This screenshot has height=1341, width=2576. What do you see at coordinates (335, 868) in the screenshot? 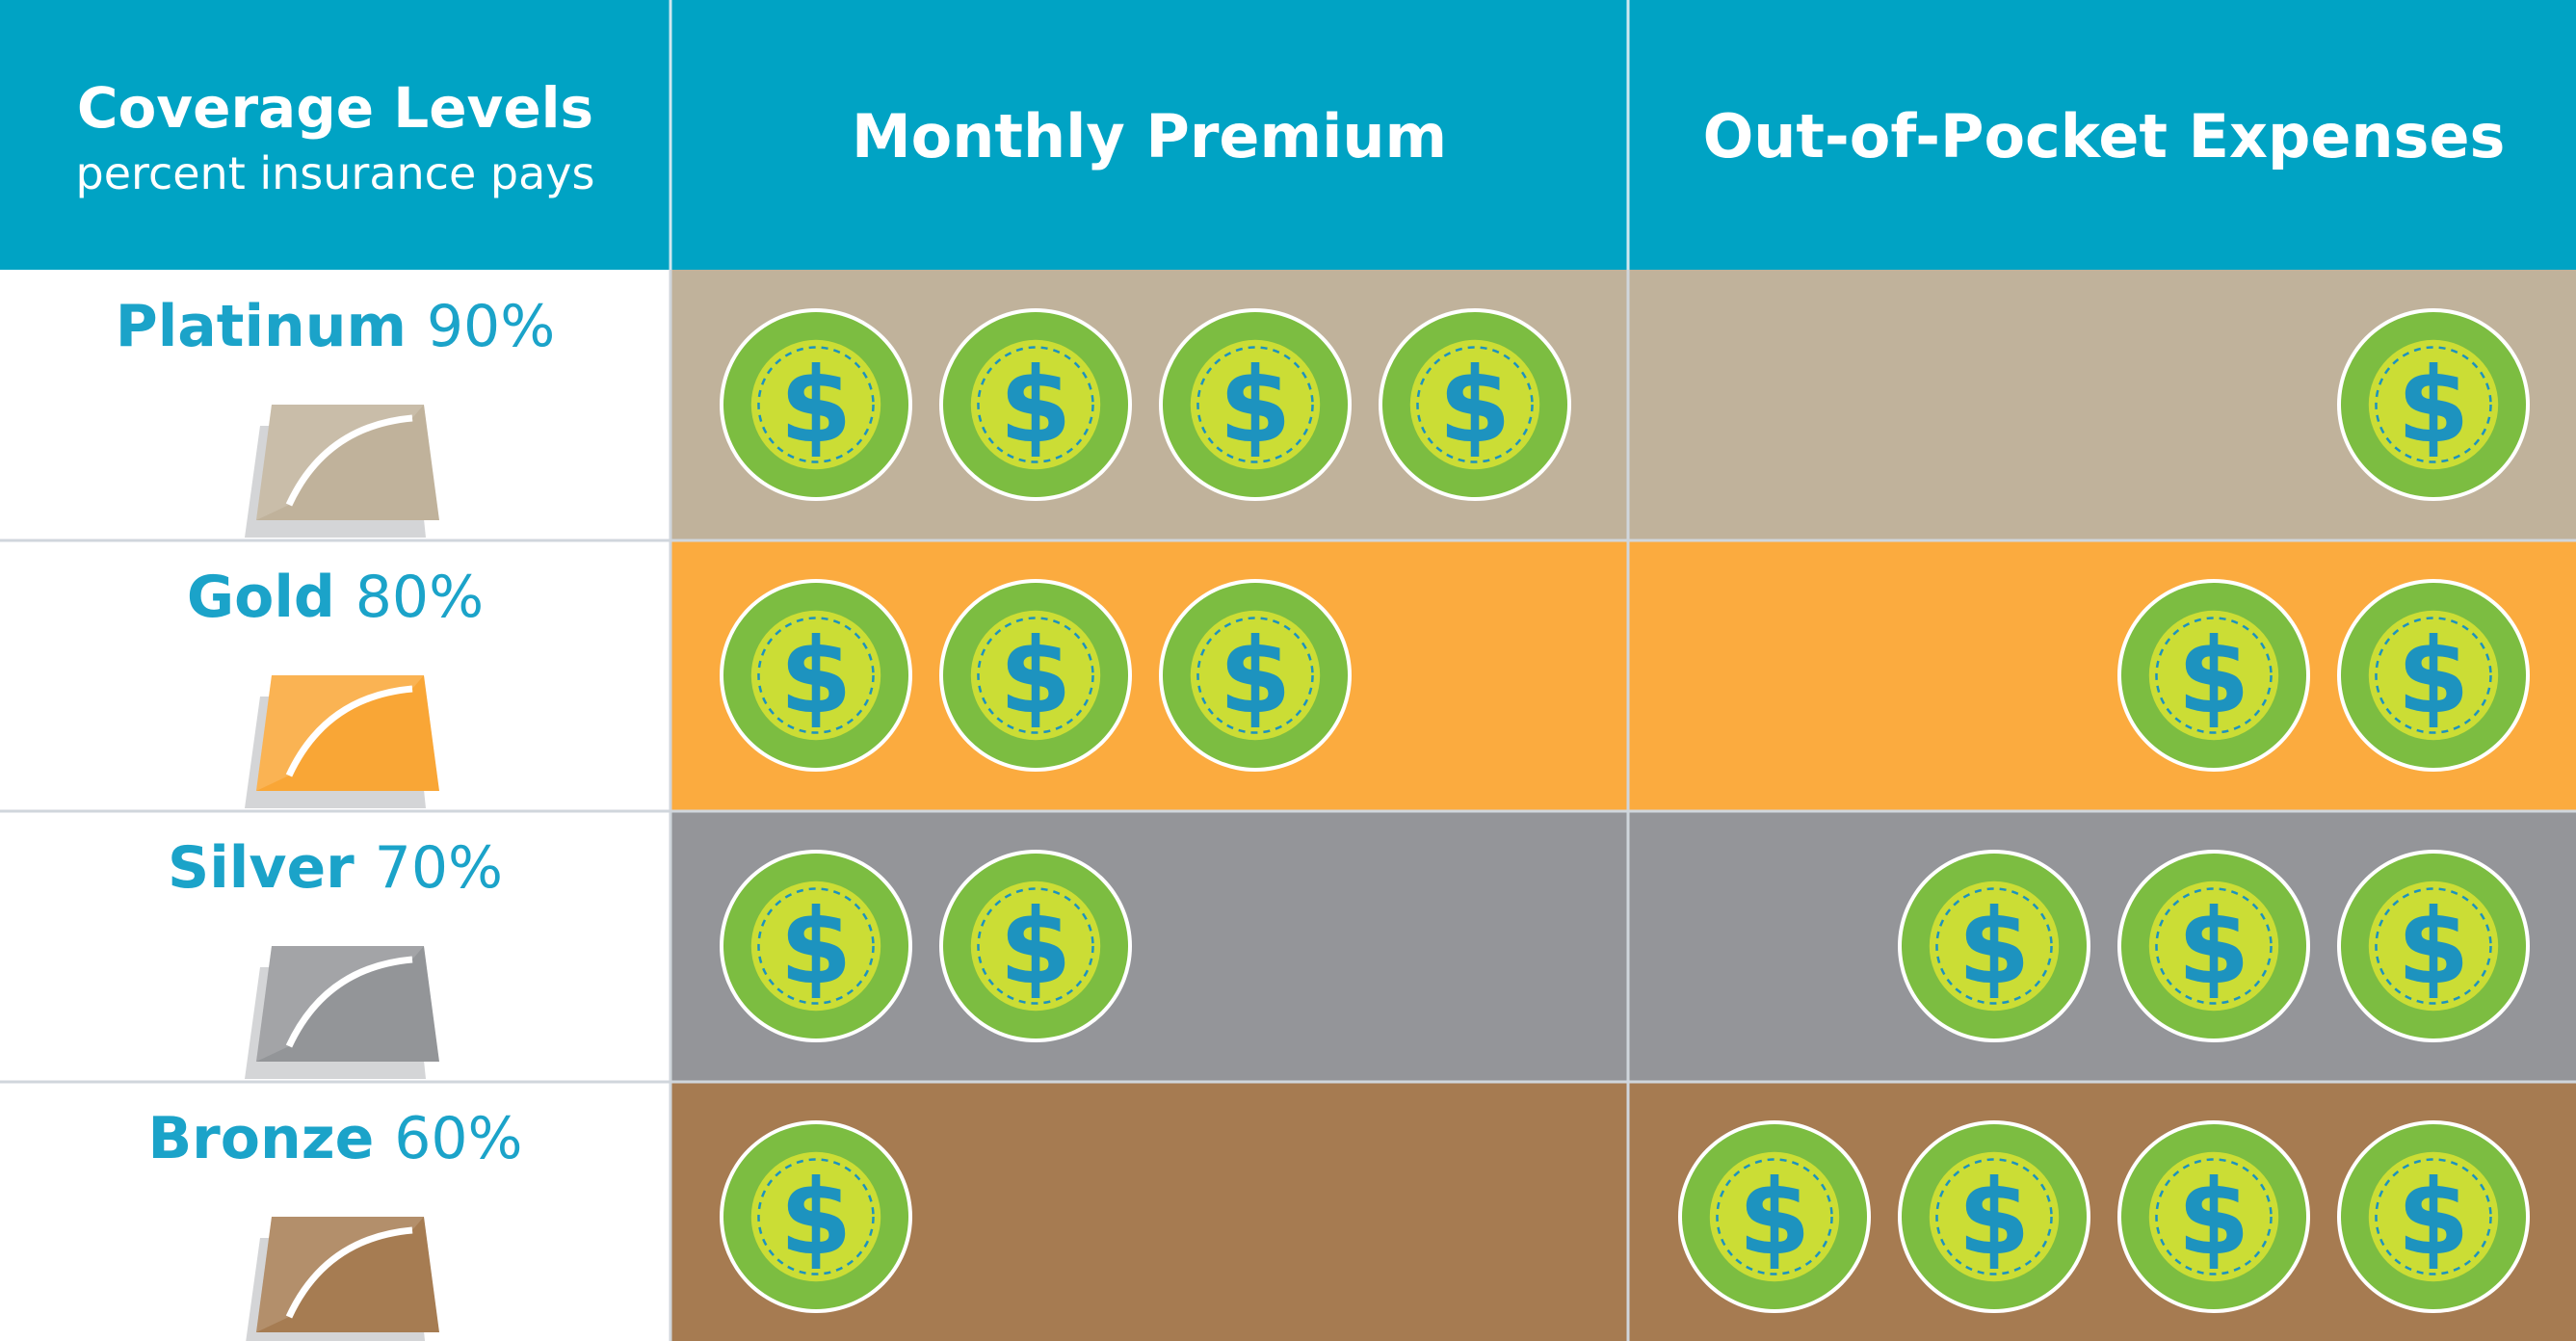
I see `level-label-silver: Silver 70%` at bounding box center [335, 868].